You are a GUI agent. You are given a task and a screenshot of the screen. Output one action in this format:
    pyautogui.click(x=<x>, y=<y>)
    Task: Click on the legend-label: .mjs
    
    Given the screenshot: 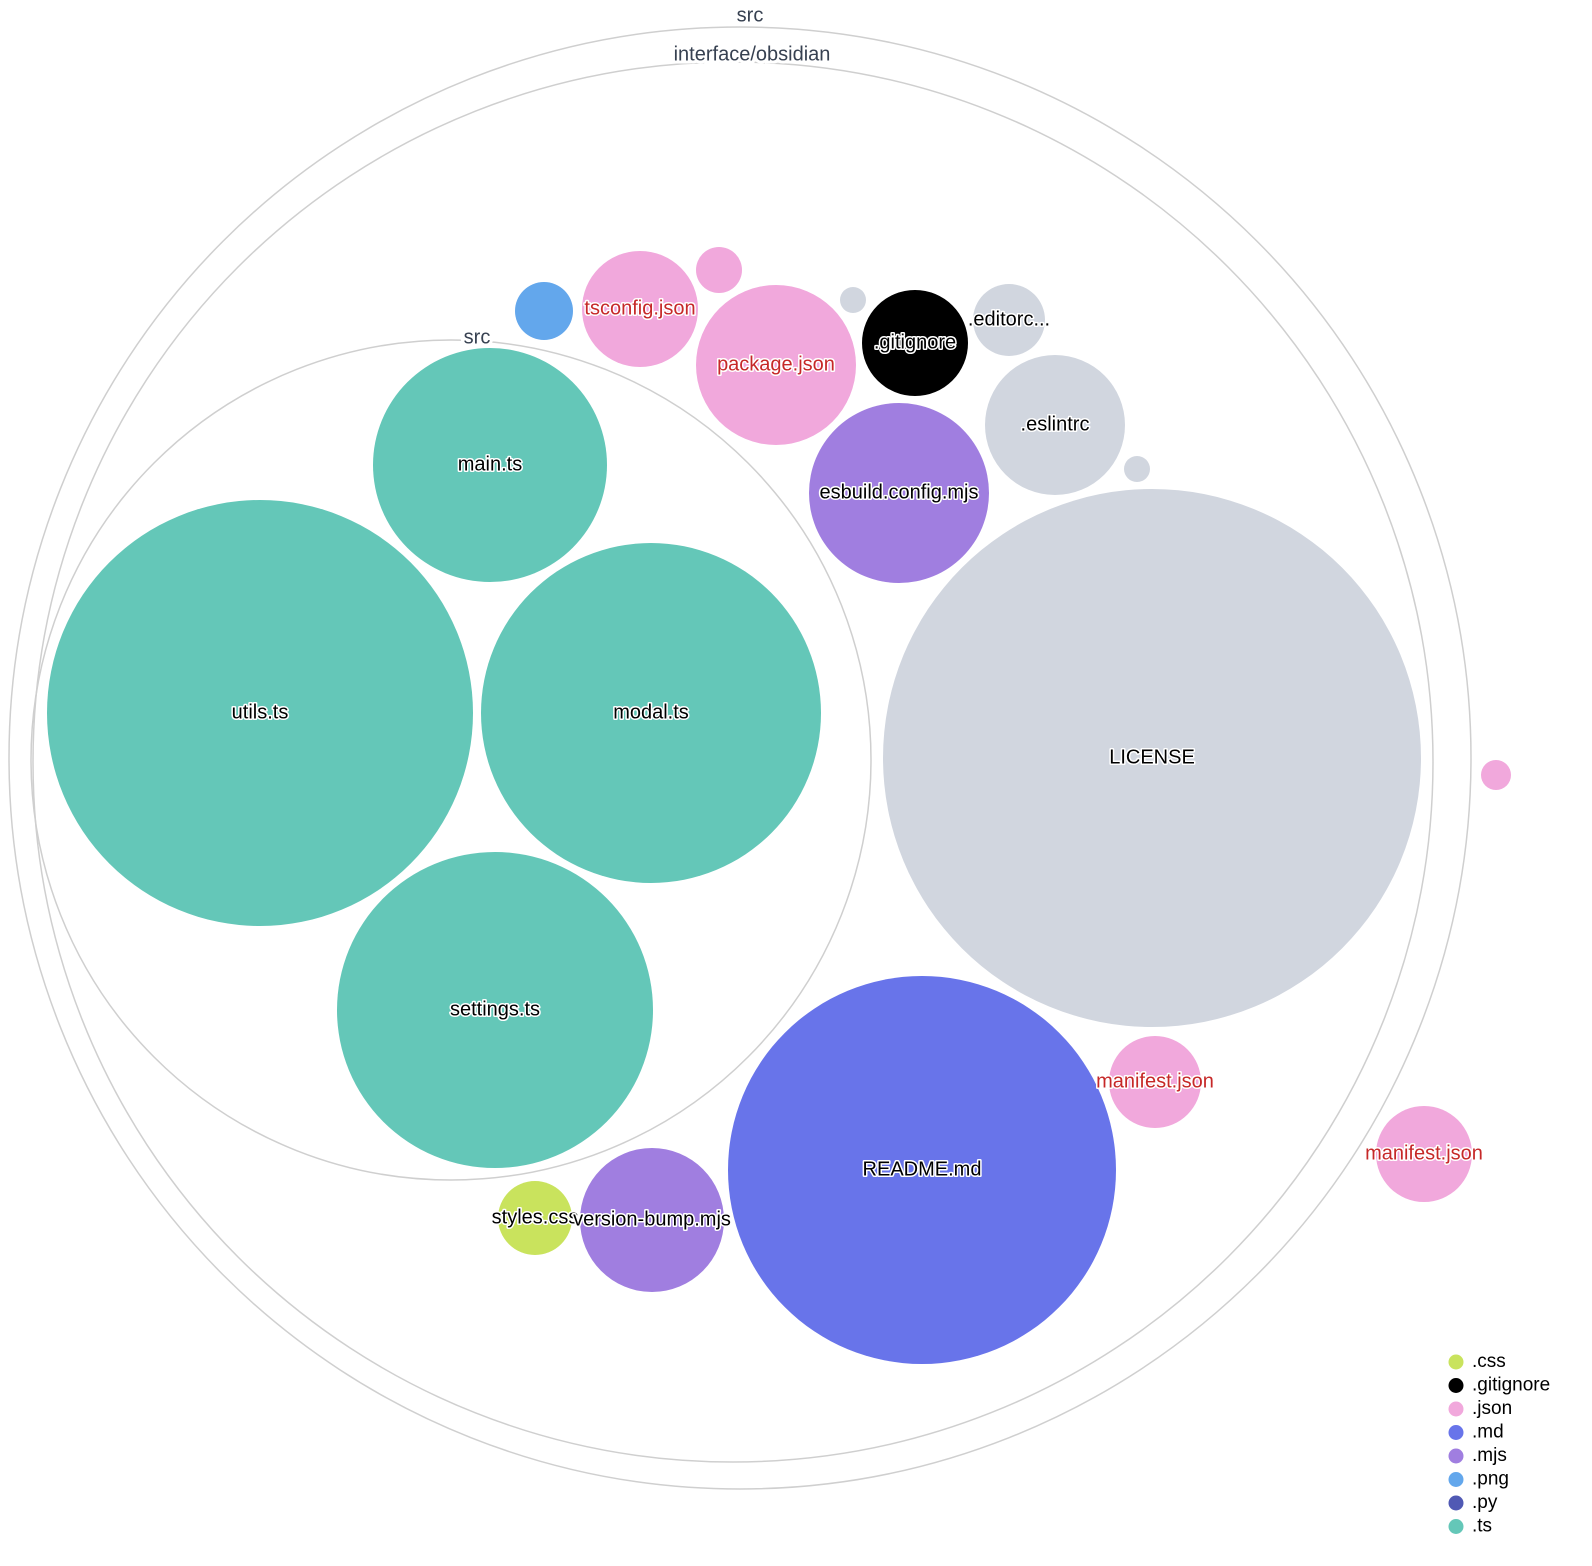 What is the action you would take?
    pyautogui.click(x=1489, y=1455)
    